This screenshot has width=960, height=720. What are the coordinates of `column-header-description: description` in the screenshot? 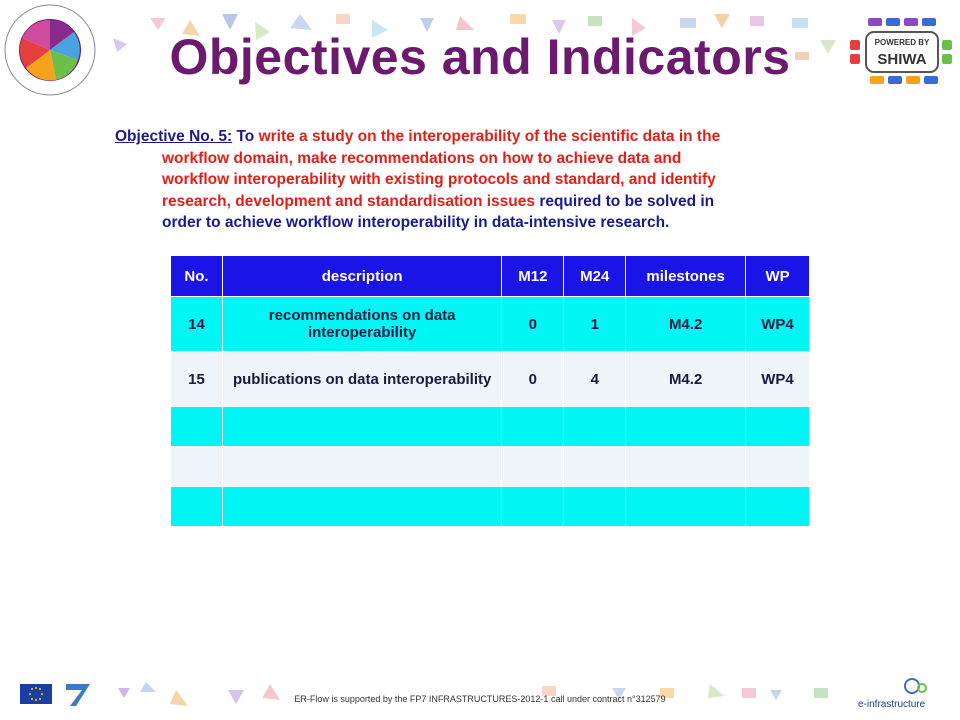 It's located at (362, 276).